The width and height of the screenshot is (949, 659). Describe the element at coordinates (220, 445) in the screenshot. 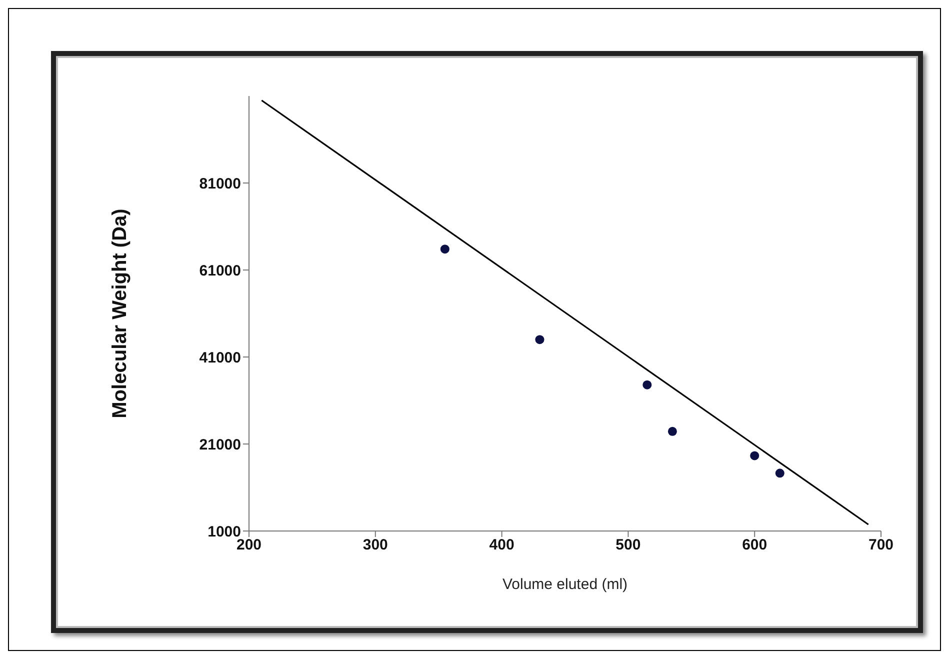

I see `y-tick-label: 21000` at that location.